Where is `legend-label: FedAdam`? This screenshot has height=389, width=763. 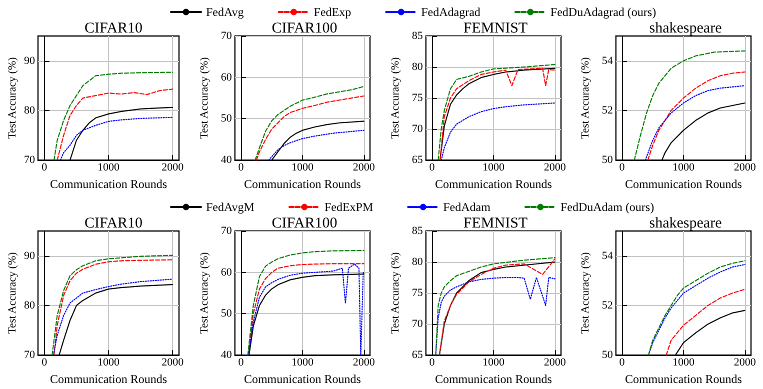
legend-label: FedAdam is located at coordinates (467, 207).